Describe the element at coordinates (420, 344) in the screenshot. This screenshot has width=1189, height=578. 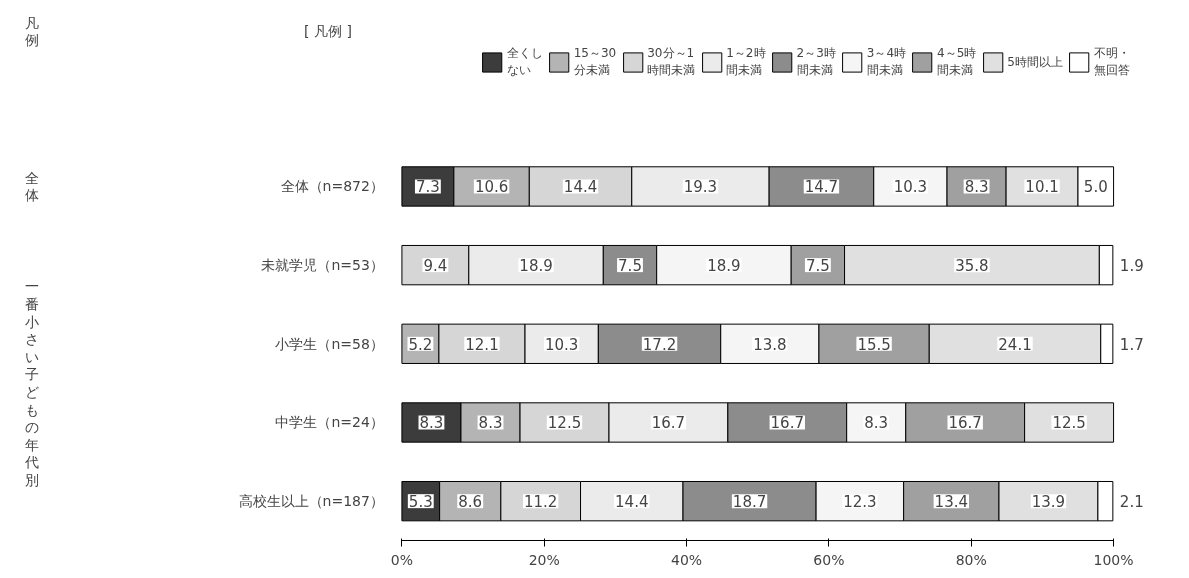
I see `data-label: 5.2` at that location.